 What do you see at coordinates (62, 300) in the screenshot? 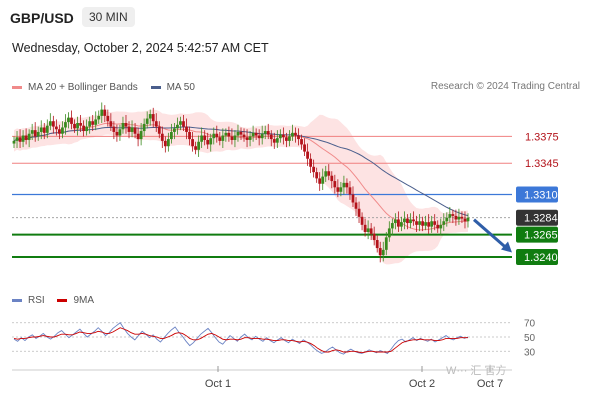
I see `rsi-ma-swatch` at bounding box center [62, 300].